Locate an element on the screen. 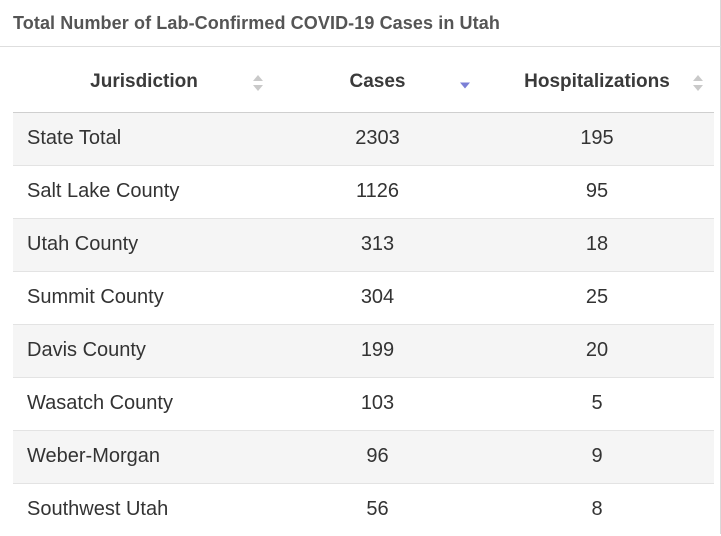 This screenshot has height=536, width=721. jurisdiction-cell: Wasatch County is located at coordinates (144, 404).